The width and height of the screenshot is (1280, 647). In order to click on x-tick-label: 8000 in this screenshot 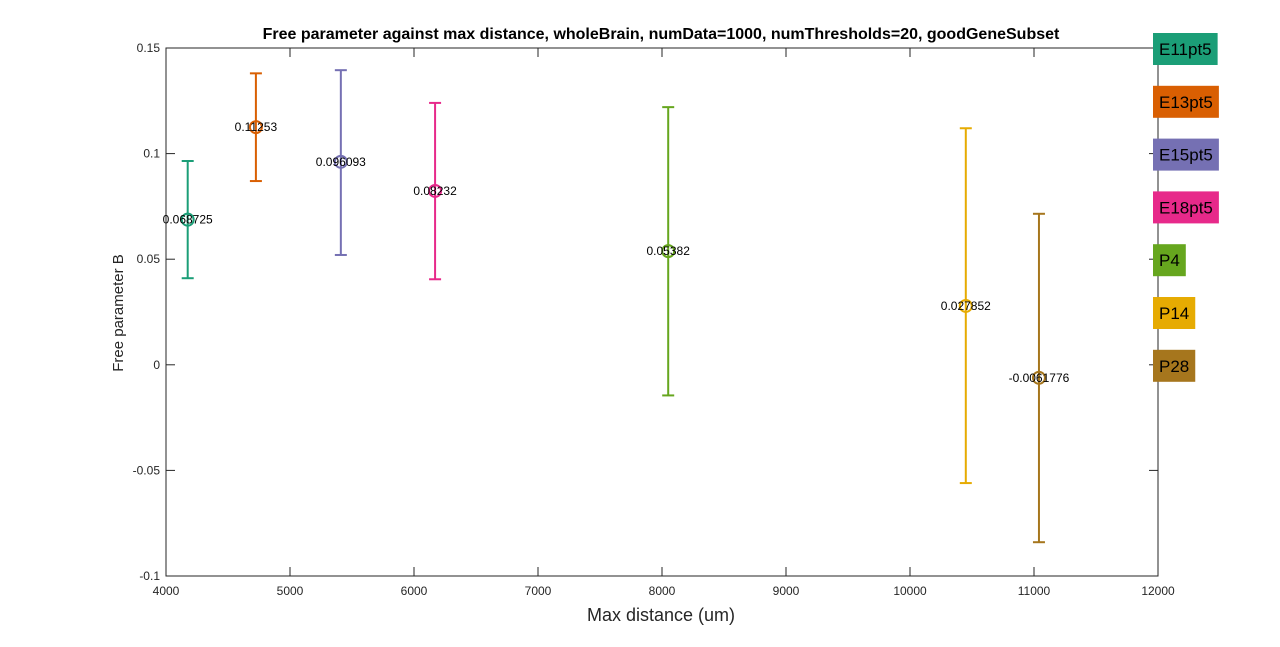, I will do `click(662, 591)`.